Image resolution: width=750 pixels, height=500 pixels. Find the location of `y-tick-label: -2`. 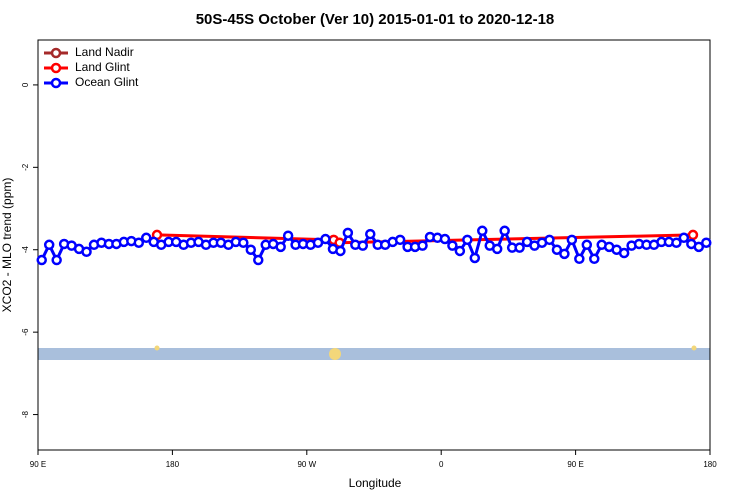

y-tick-label: -2 is located at coordinates (25, 167).